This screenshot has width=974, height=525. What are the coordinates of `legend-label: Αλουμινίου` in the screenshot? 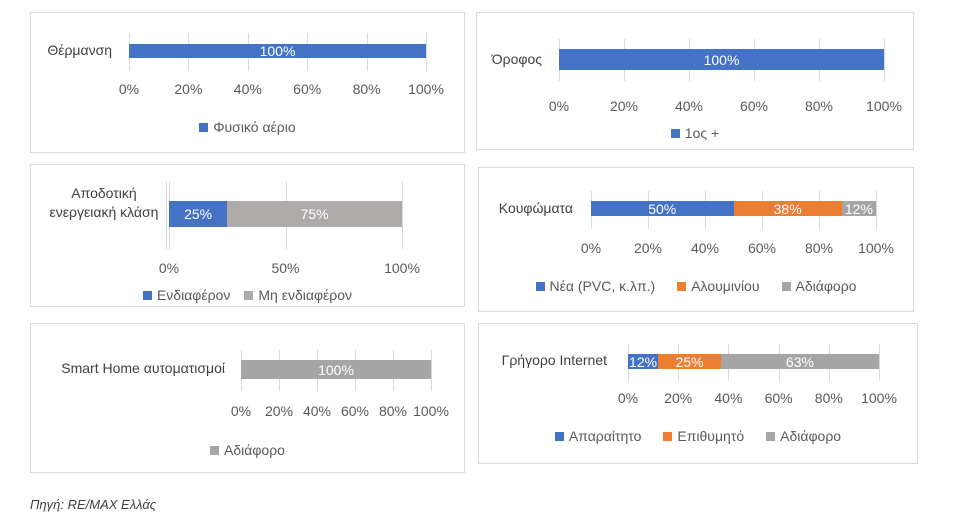 It's located at (725, 286).